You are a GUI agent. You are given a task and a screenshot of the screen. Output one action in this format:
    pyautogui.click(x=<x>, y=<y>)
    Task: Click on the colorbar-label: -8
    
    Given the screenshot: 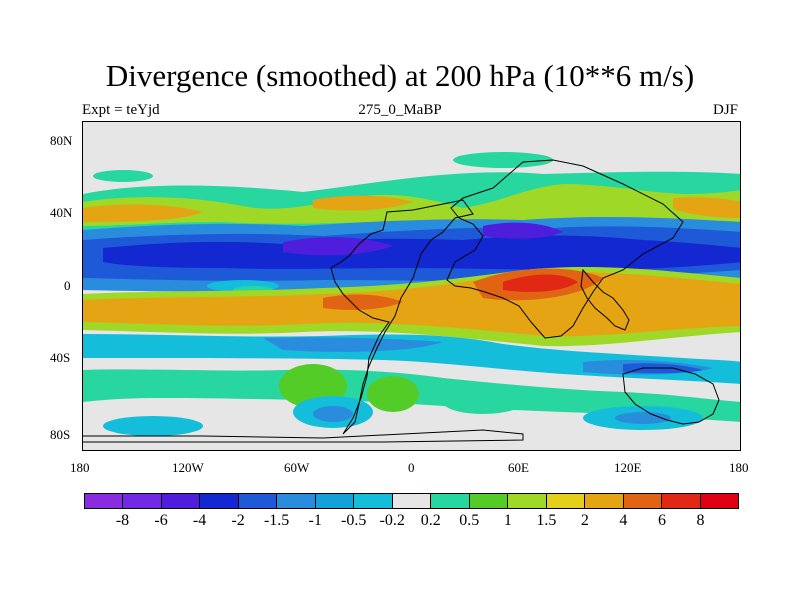 What is the action you would take?
    pyautogui.click(x=122, y=520)
    